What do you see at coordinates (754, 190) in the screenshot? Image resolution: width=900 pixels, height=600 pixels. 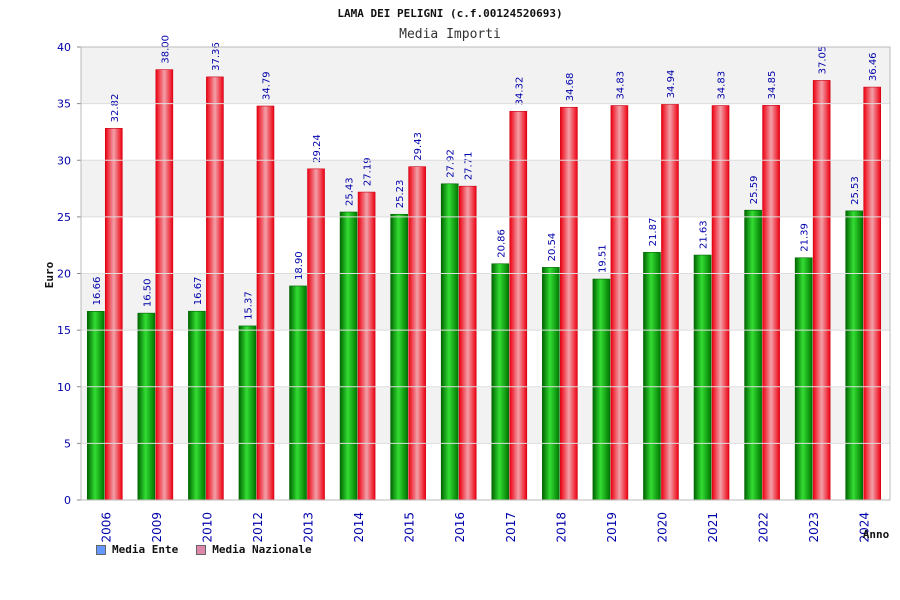 I see `data-label-ente: 25.59` at bounding box center [754, 190].